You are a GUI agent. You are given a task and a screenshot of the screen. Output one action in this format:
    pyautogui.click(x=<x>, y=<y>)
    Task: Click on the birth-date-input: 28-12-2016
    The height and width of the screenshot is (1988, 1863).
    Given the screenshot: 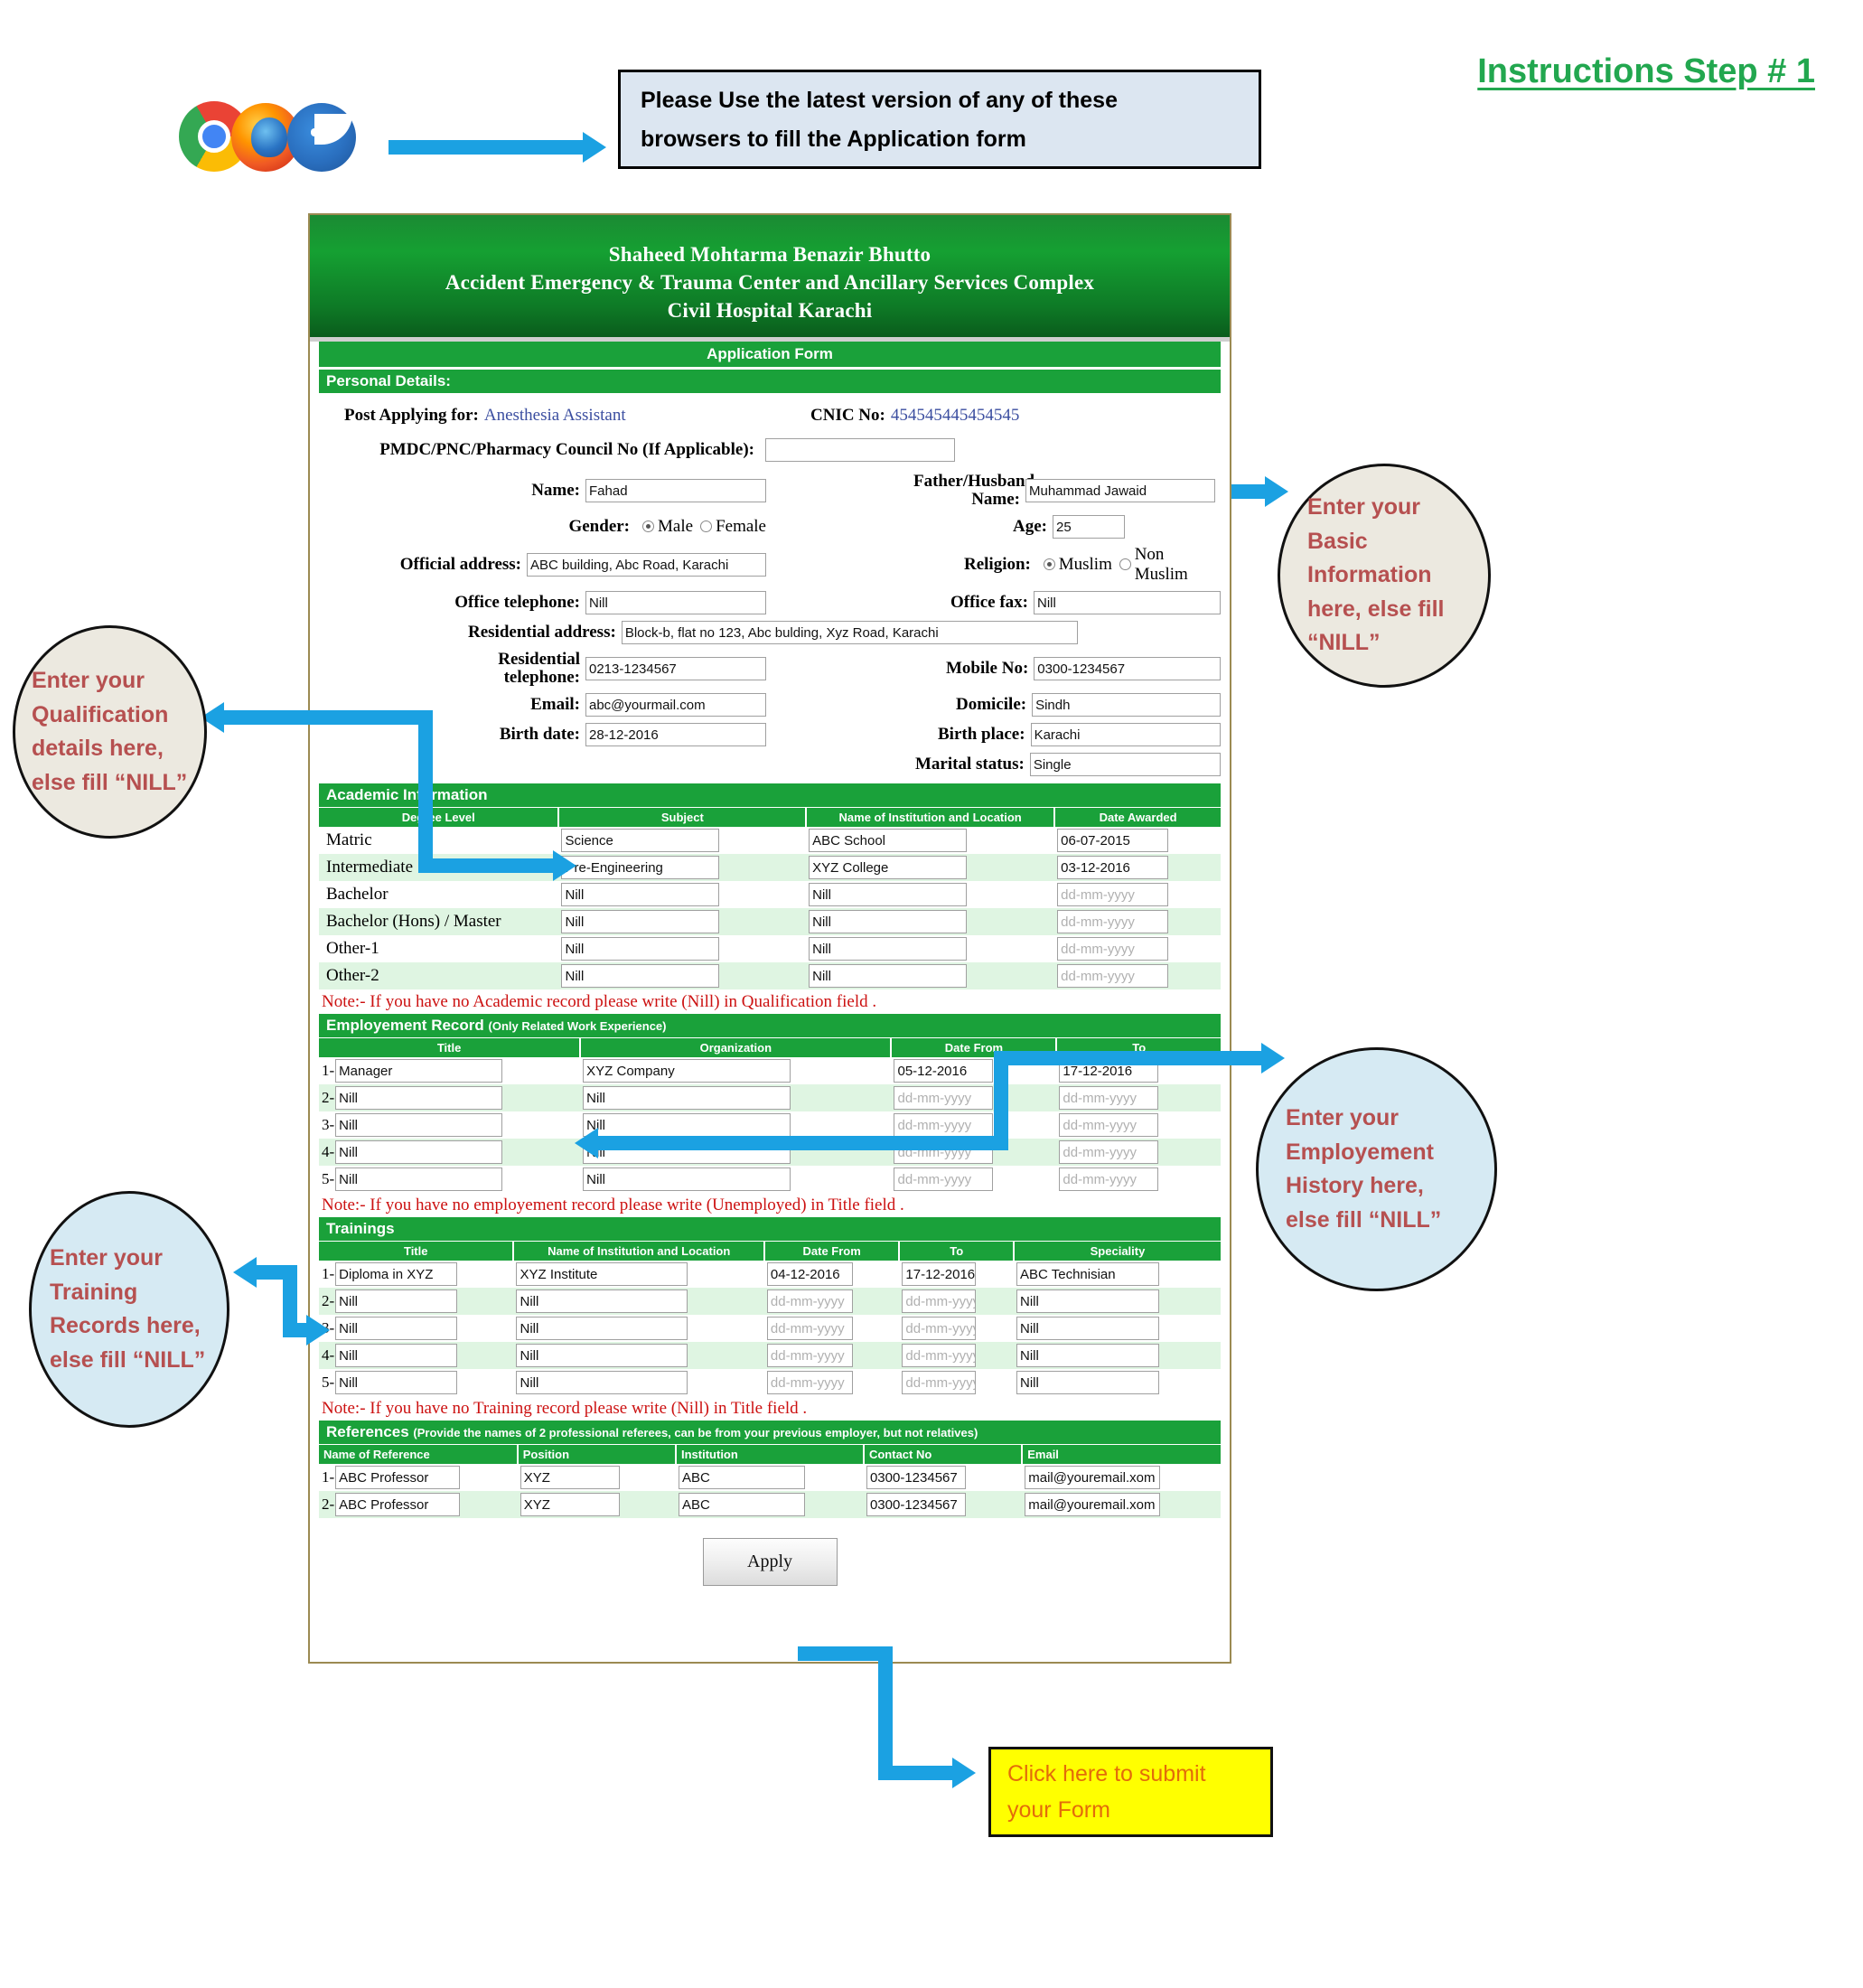 What is the action you would take?
    pyautogui.click(x=675, y=734)
    